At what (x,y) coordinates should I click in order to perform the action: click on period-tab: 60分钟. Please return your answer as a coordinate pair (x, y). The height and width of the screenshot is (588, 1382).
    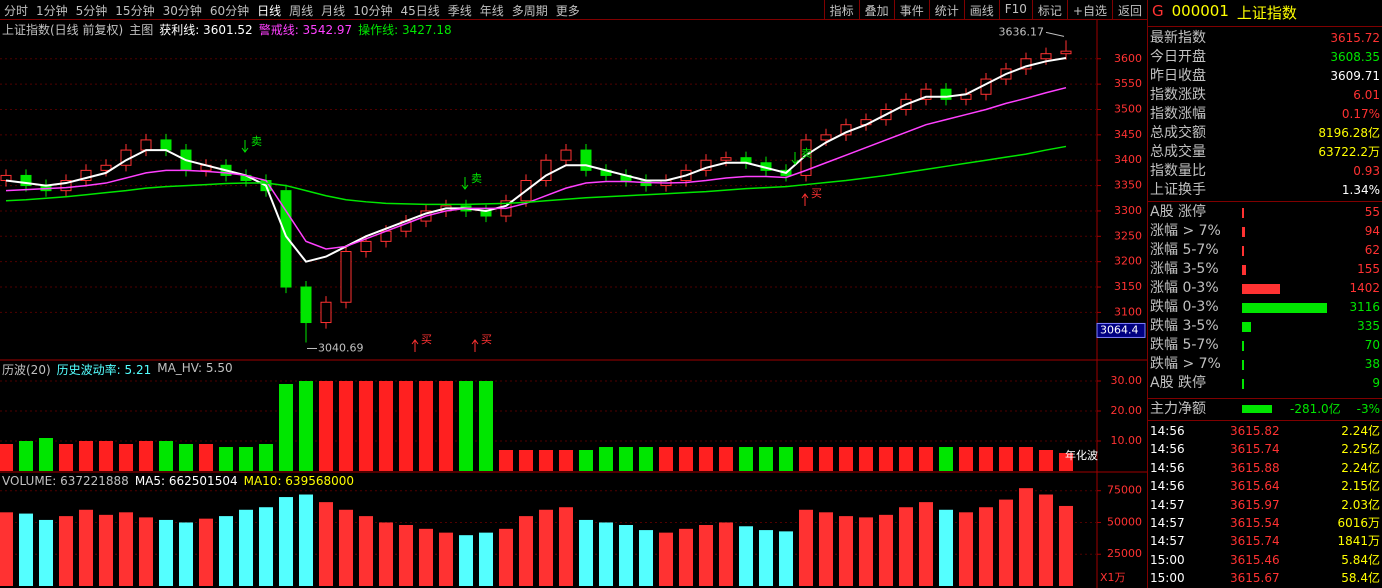
    Looking at the image, I should click on (229, 11).